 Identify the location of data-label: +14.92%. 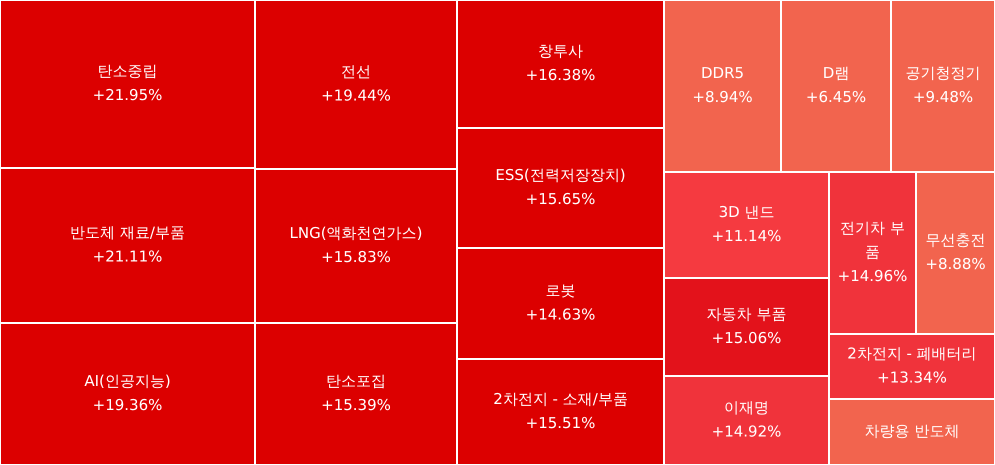
(747, 431).